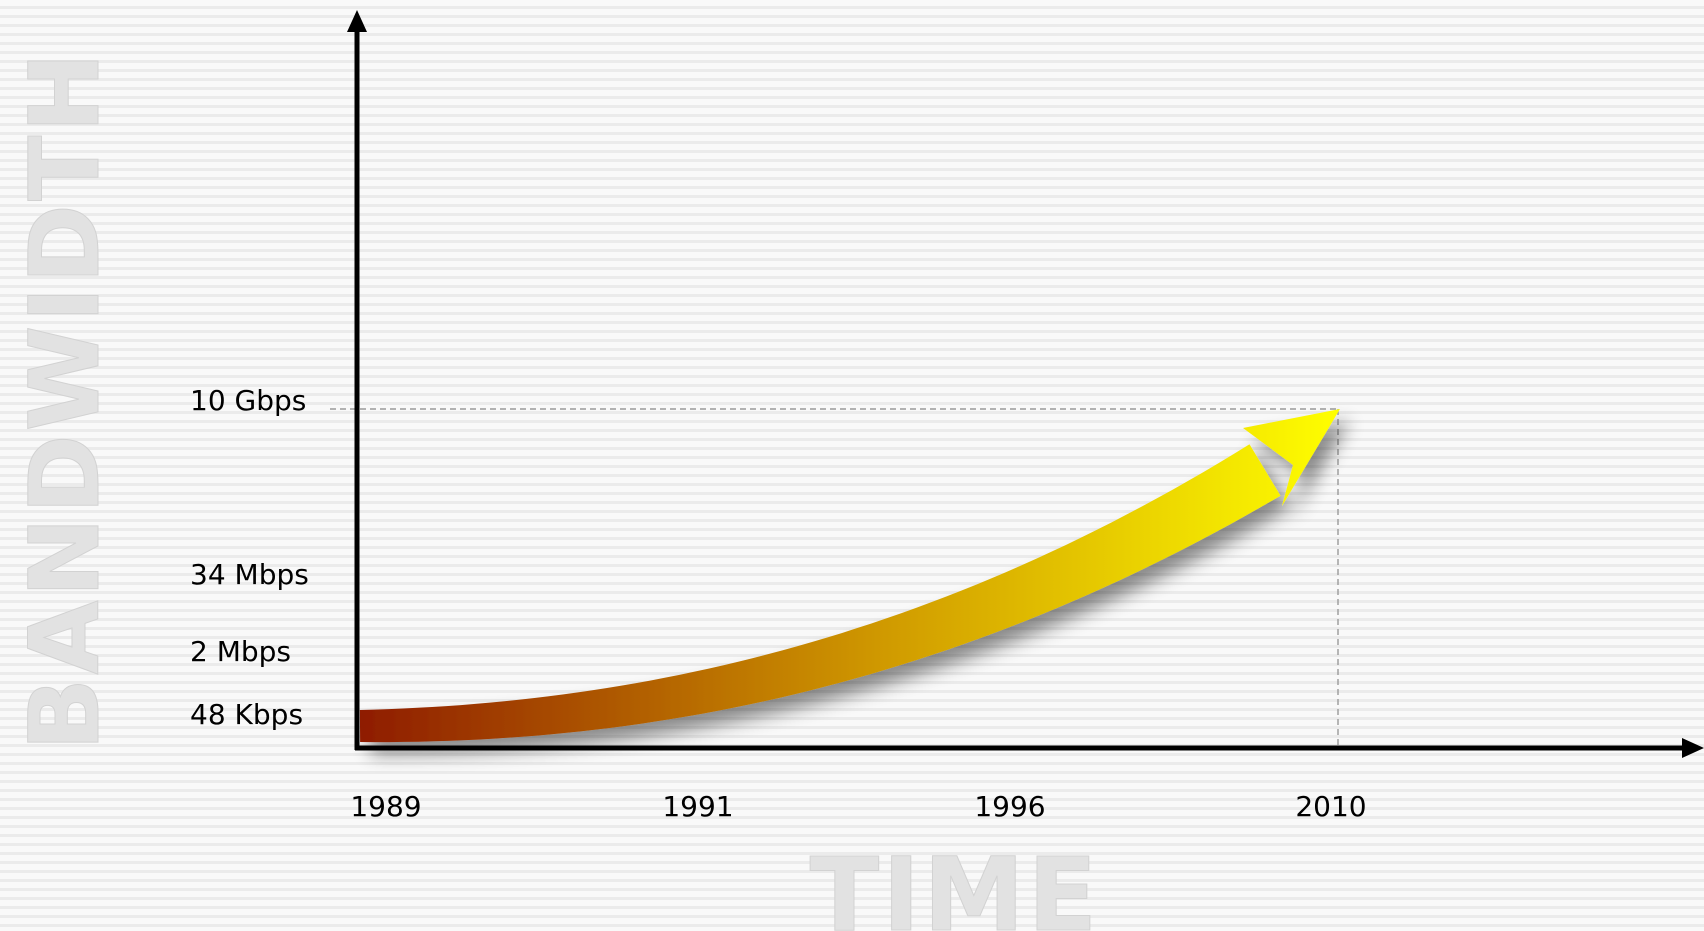  I want to click on x-tick-label: 1989, so click(385, 806).